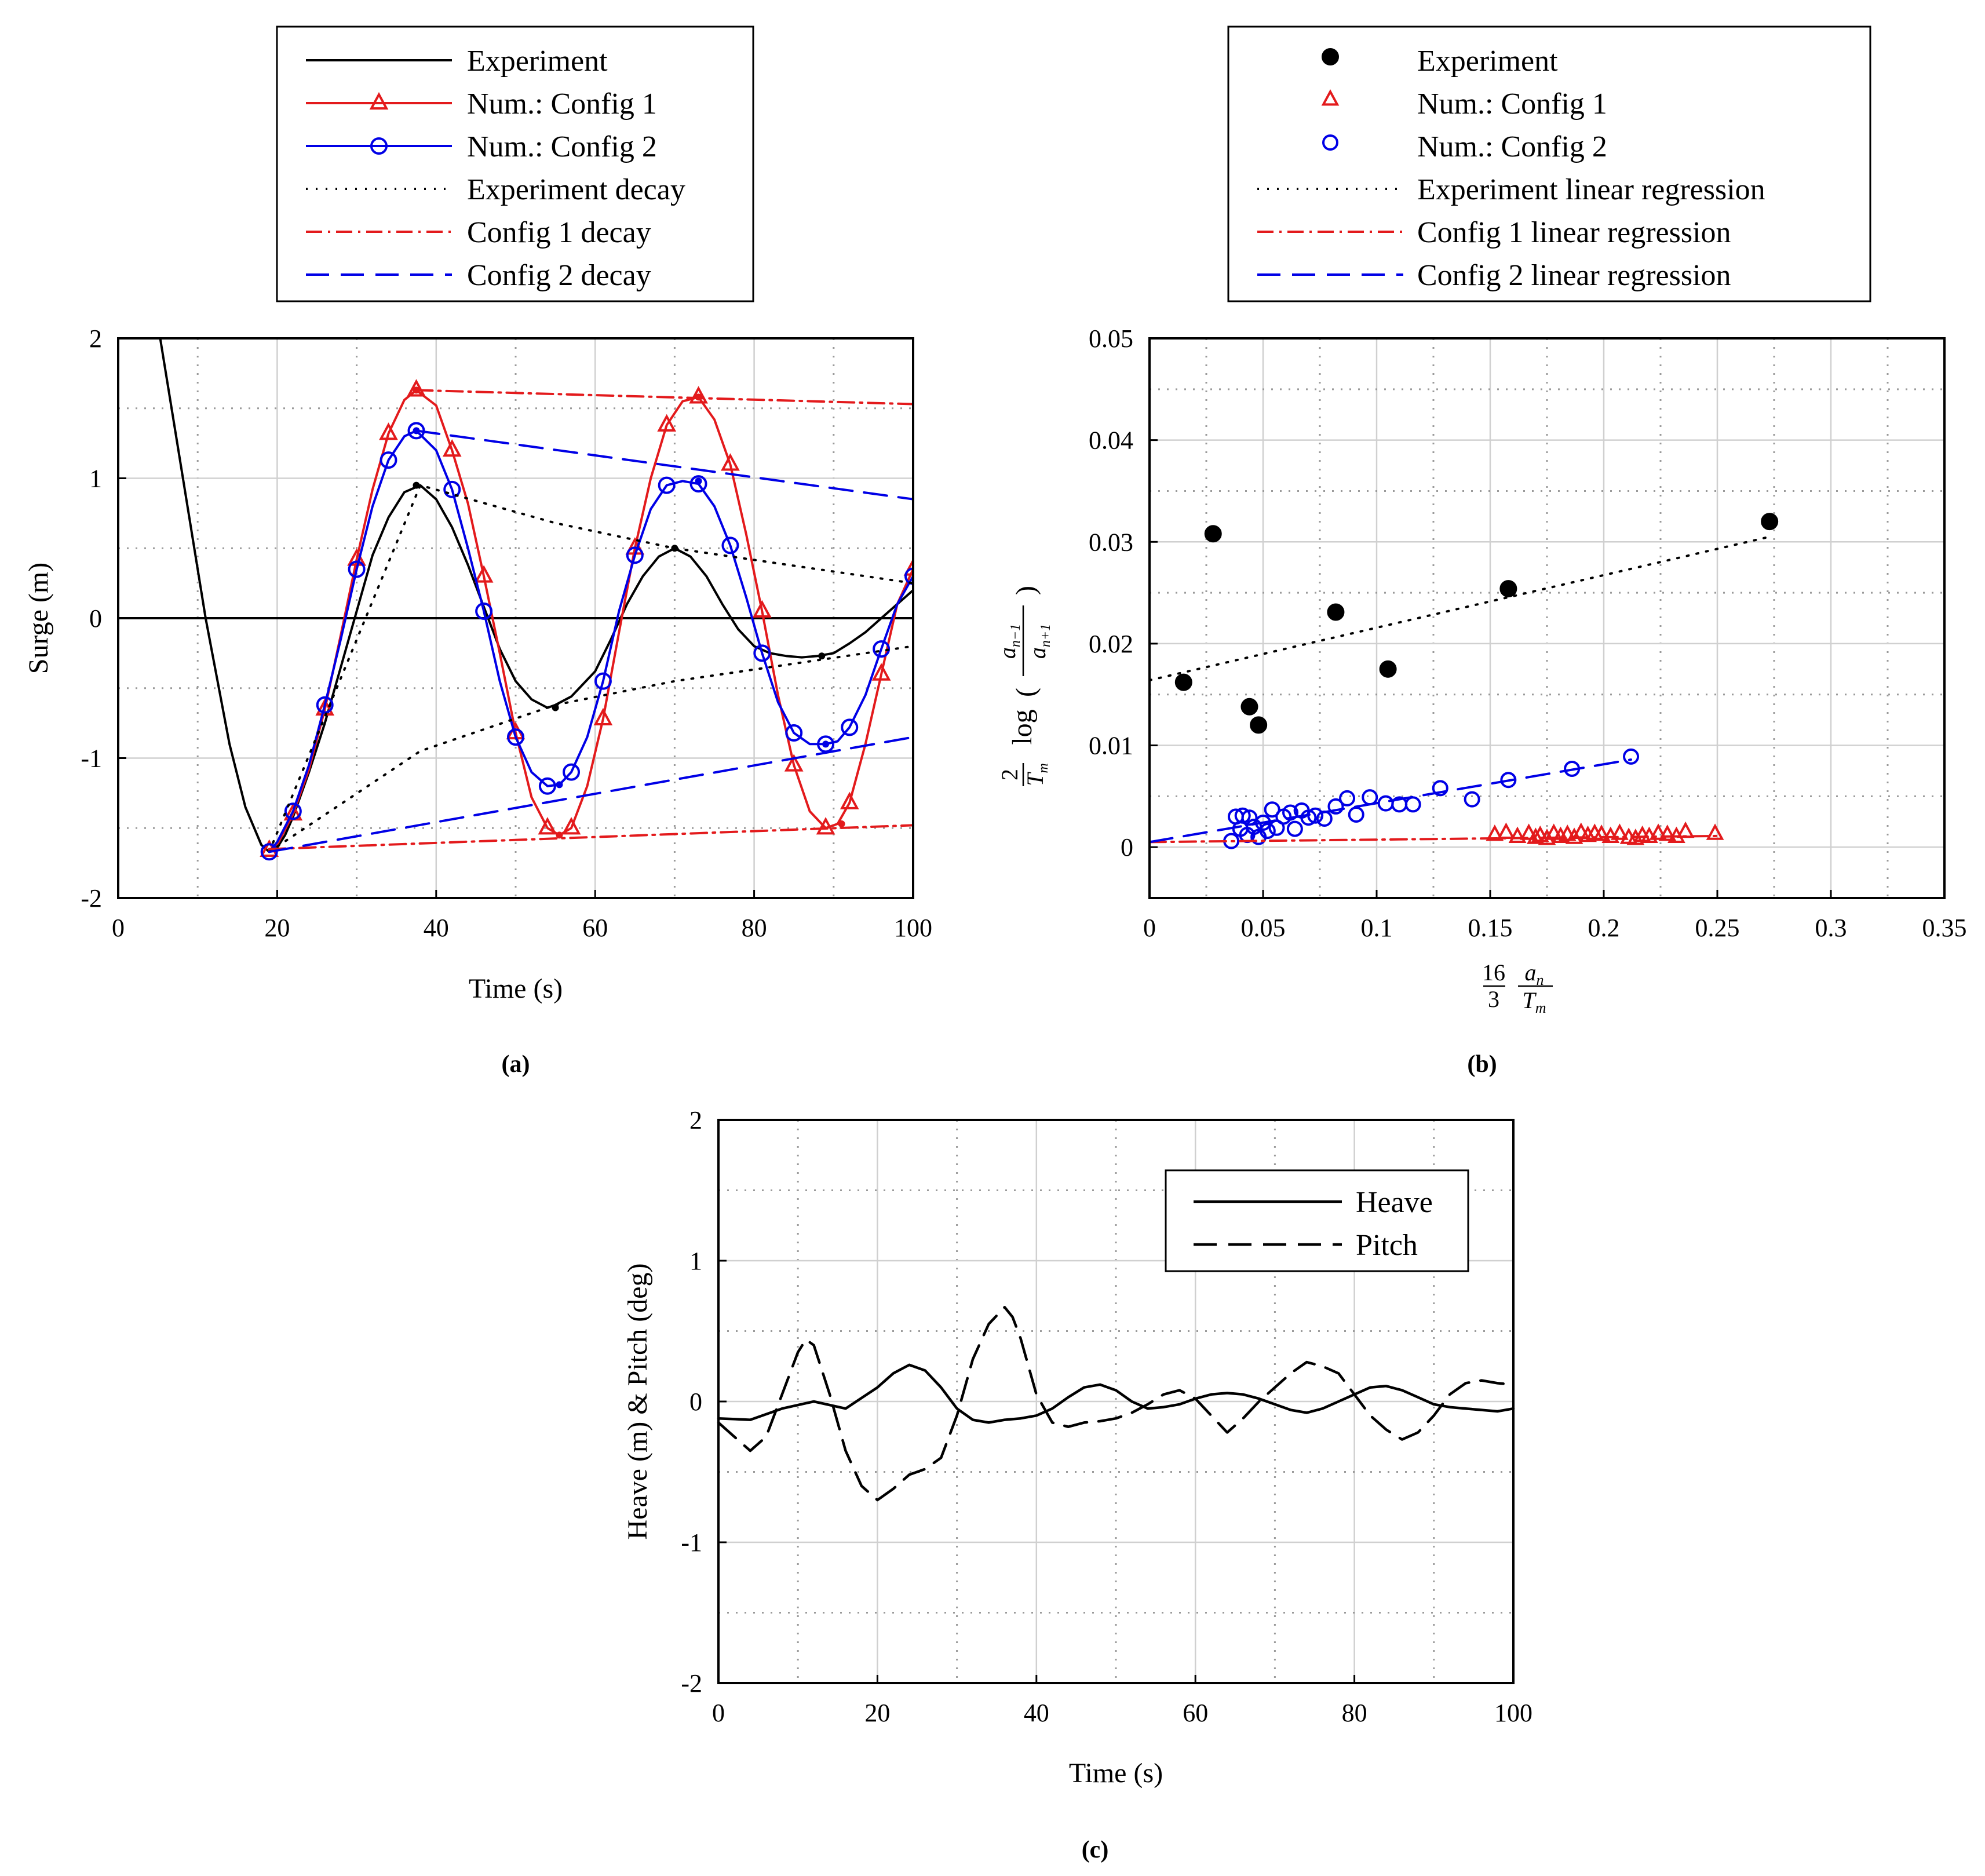  Describe the element at coordinates (637, 1401) in the screenshot. I see `panel-c-ylabel: Heave (m) & Pitch (deg)` at that location.